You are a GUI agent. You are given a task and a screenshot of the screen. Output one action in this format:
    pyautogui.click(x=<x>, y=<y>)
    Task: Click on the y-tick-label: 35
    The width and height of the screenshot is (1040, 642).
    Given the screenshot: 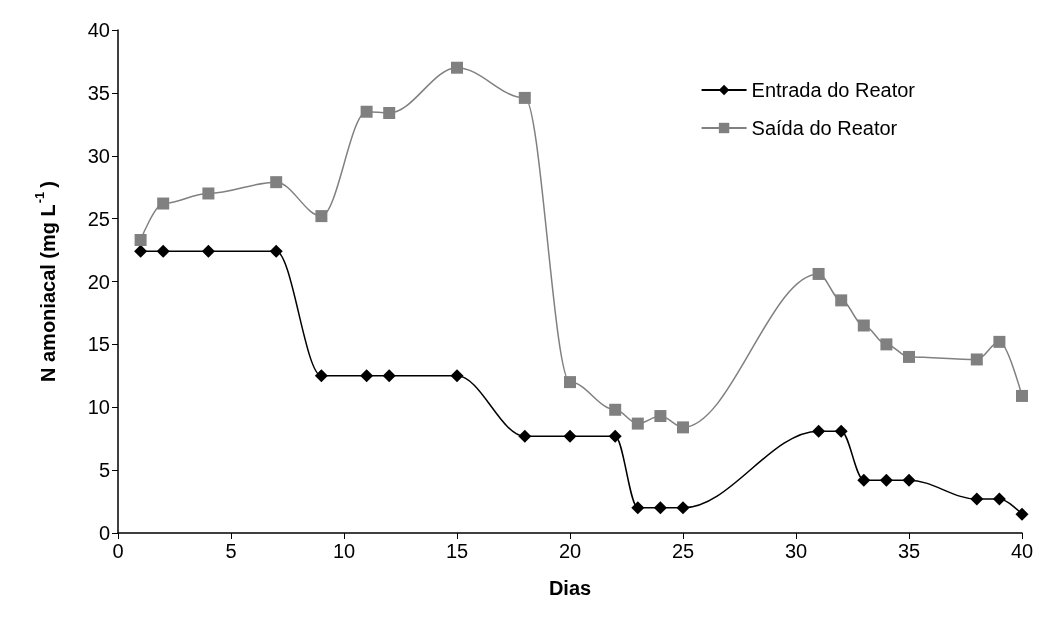 What is the action you would take?
    pyautogui.click(x=98, y=92)
    